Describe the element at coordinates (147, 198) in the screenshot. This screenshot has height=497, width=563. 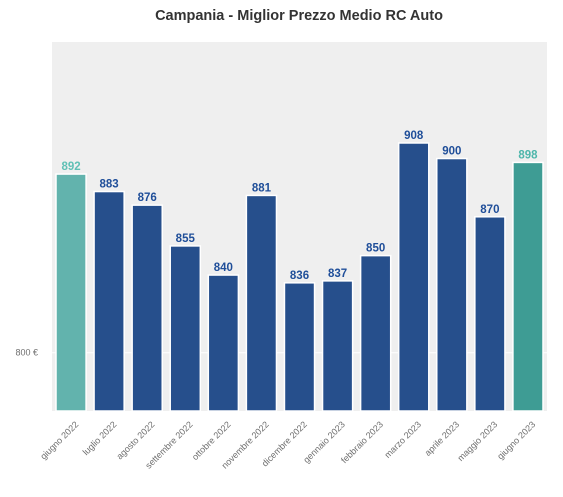
I see `data-label: 876` at that location.